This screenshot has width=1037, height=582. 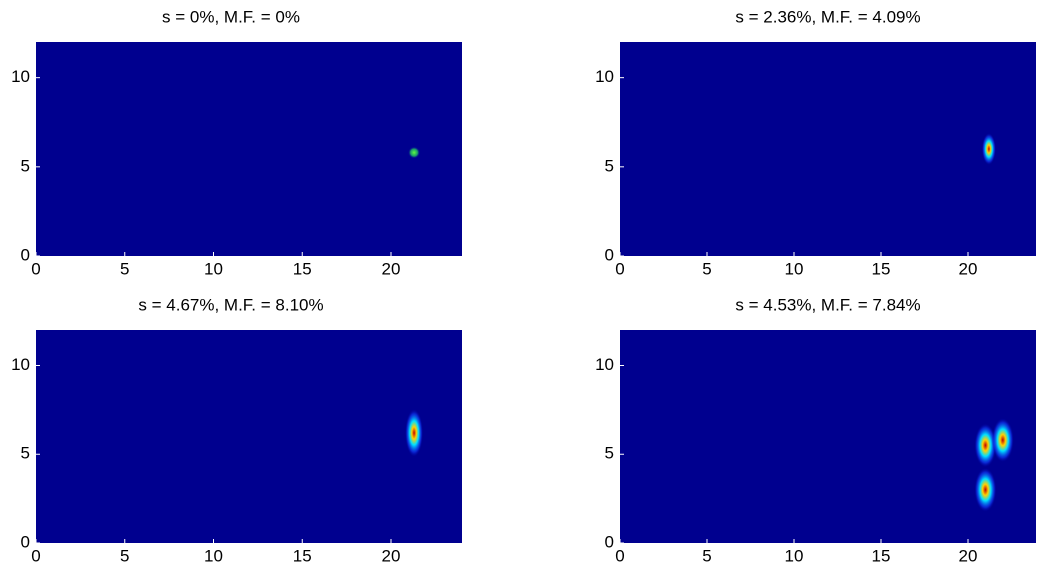 I want to click on chart-title: s = 4.53%, M.F. = 7.84%, so click(x=827, y=304).